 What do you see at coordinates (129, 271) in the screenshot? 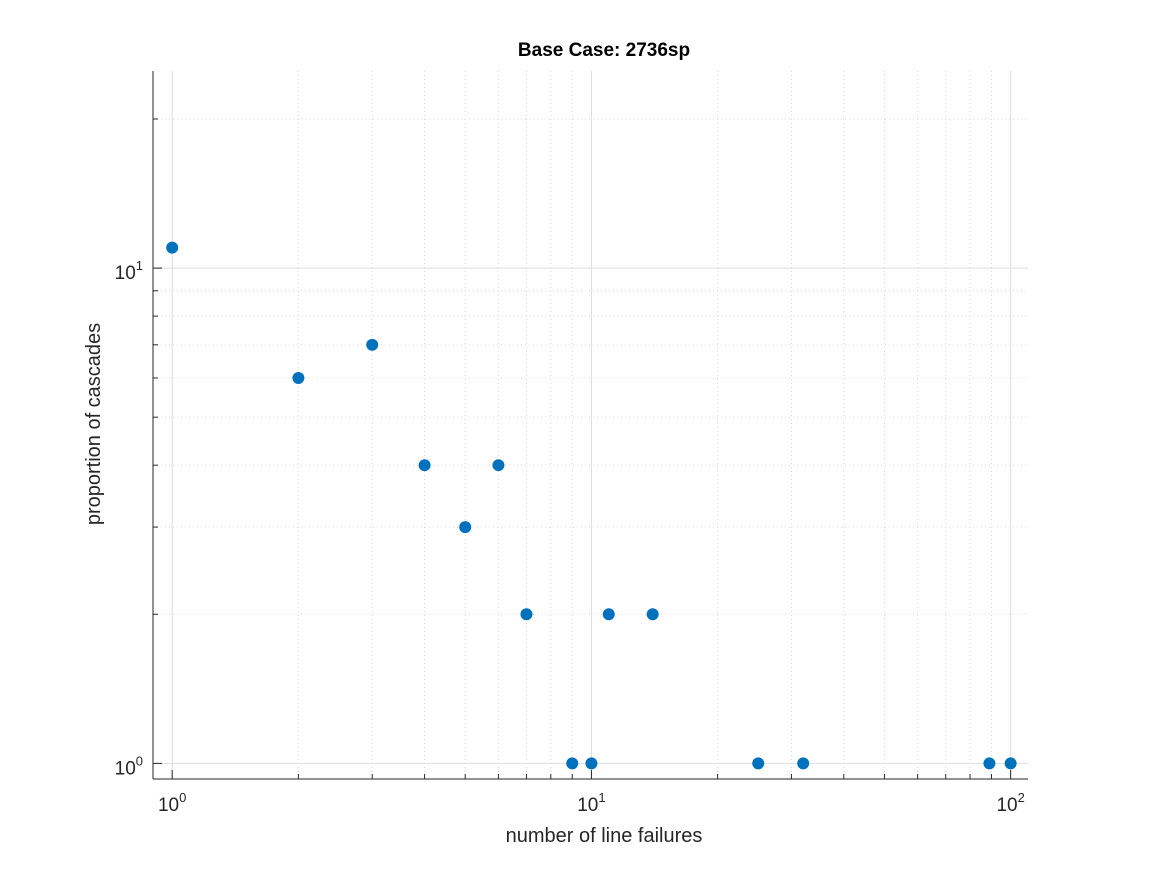
I see `y-tick-label: 10¹` at bounding box center [129, 271].